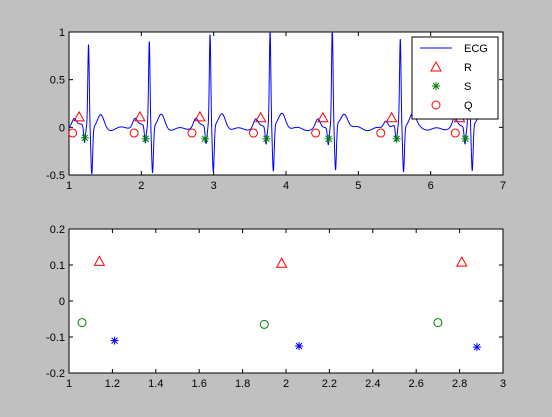 This screenshot has height=417, width=552. Describe the element at coordinates (57, 81) in the screenshot. I see `y-tick-label: 0.5` at that location.